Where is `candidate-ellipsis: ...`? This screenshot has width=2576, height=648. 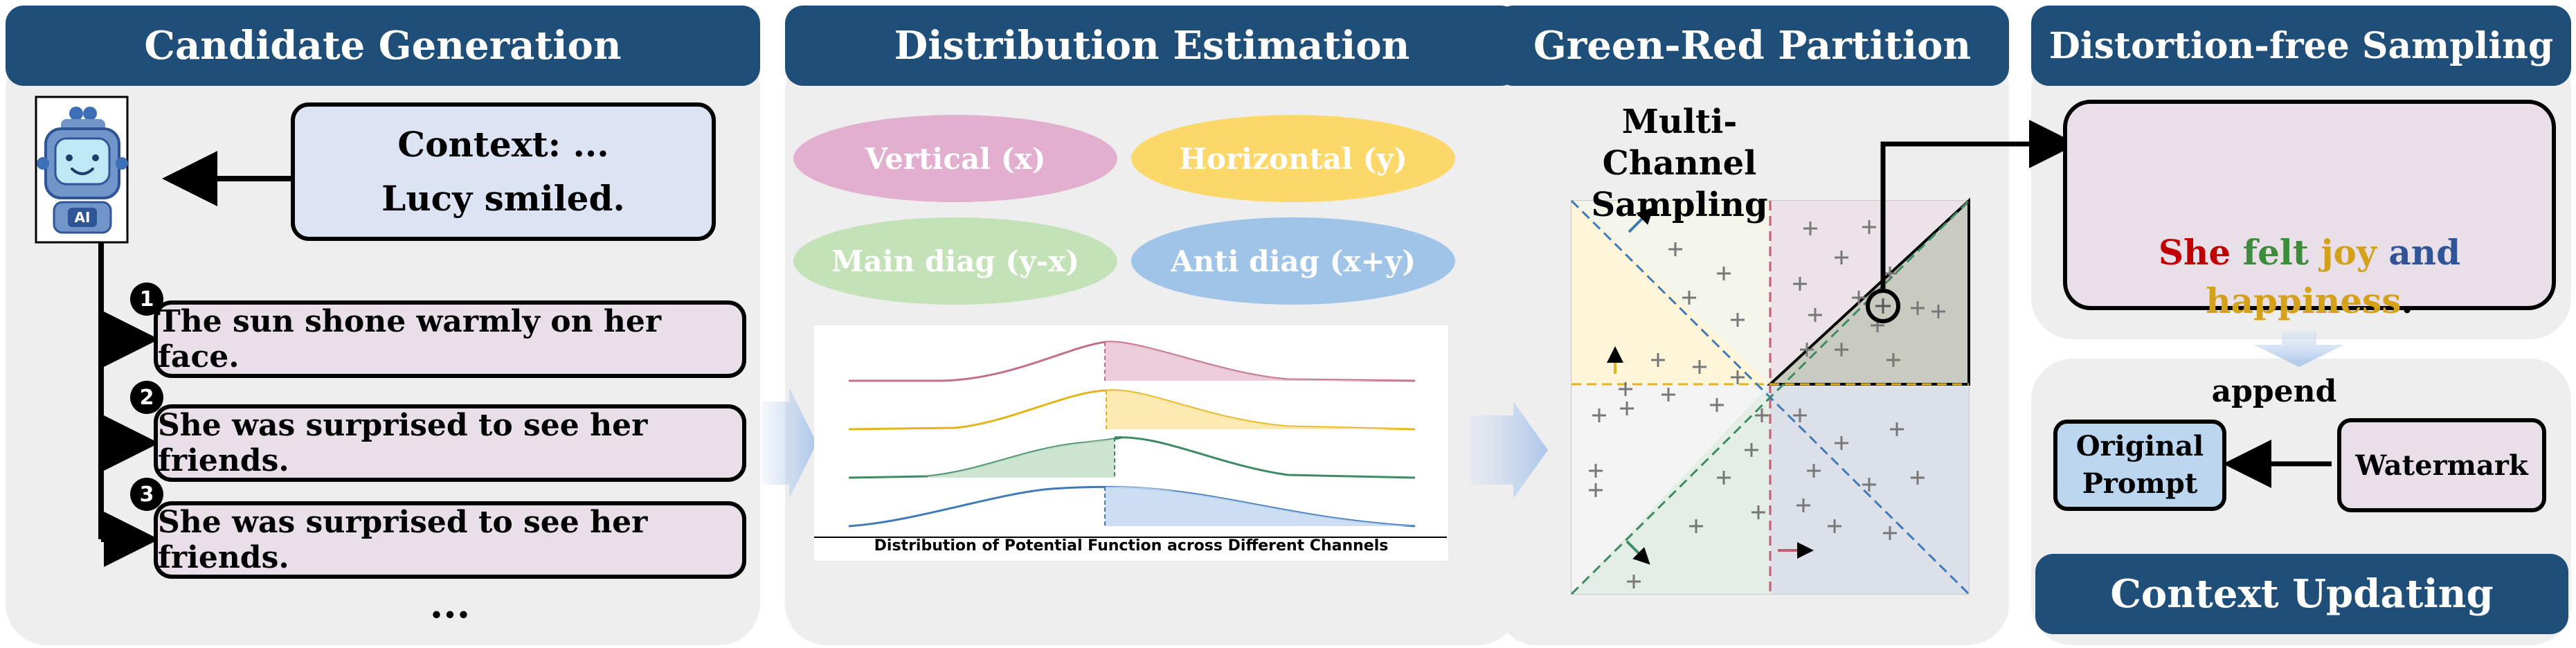 candidate-ellipsis: ... is located at coordinates (450, 604).